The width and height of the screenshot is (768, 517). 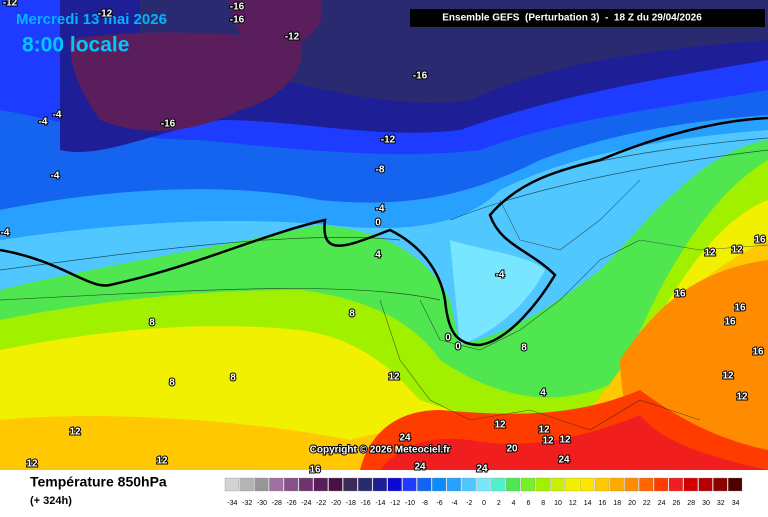 I want to click on legend-label: -2, so click(x=469, y=503).